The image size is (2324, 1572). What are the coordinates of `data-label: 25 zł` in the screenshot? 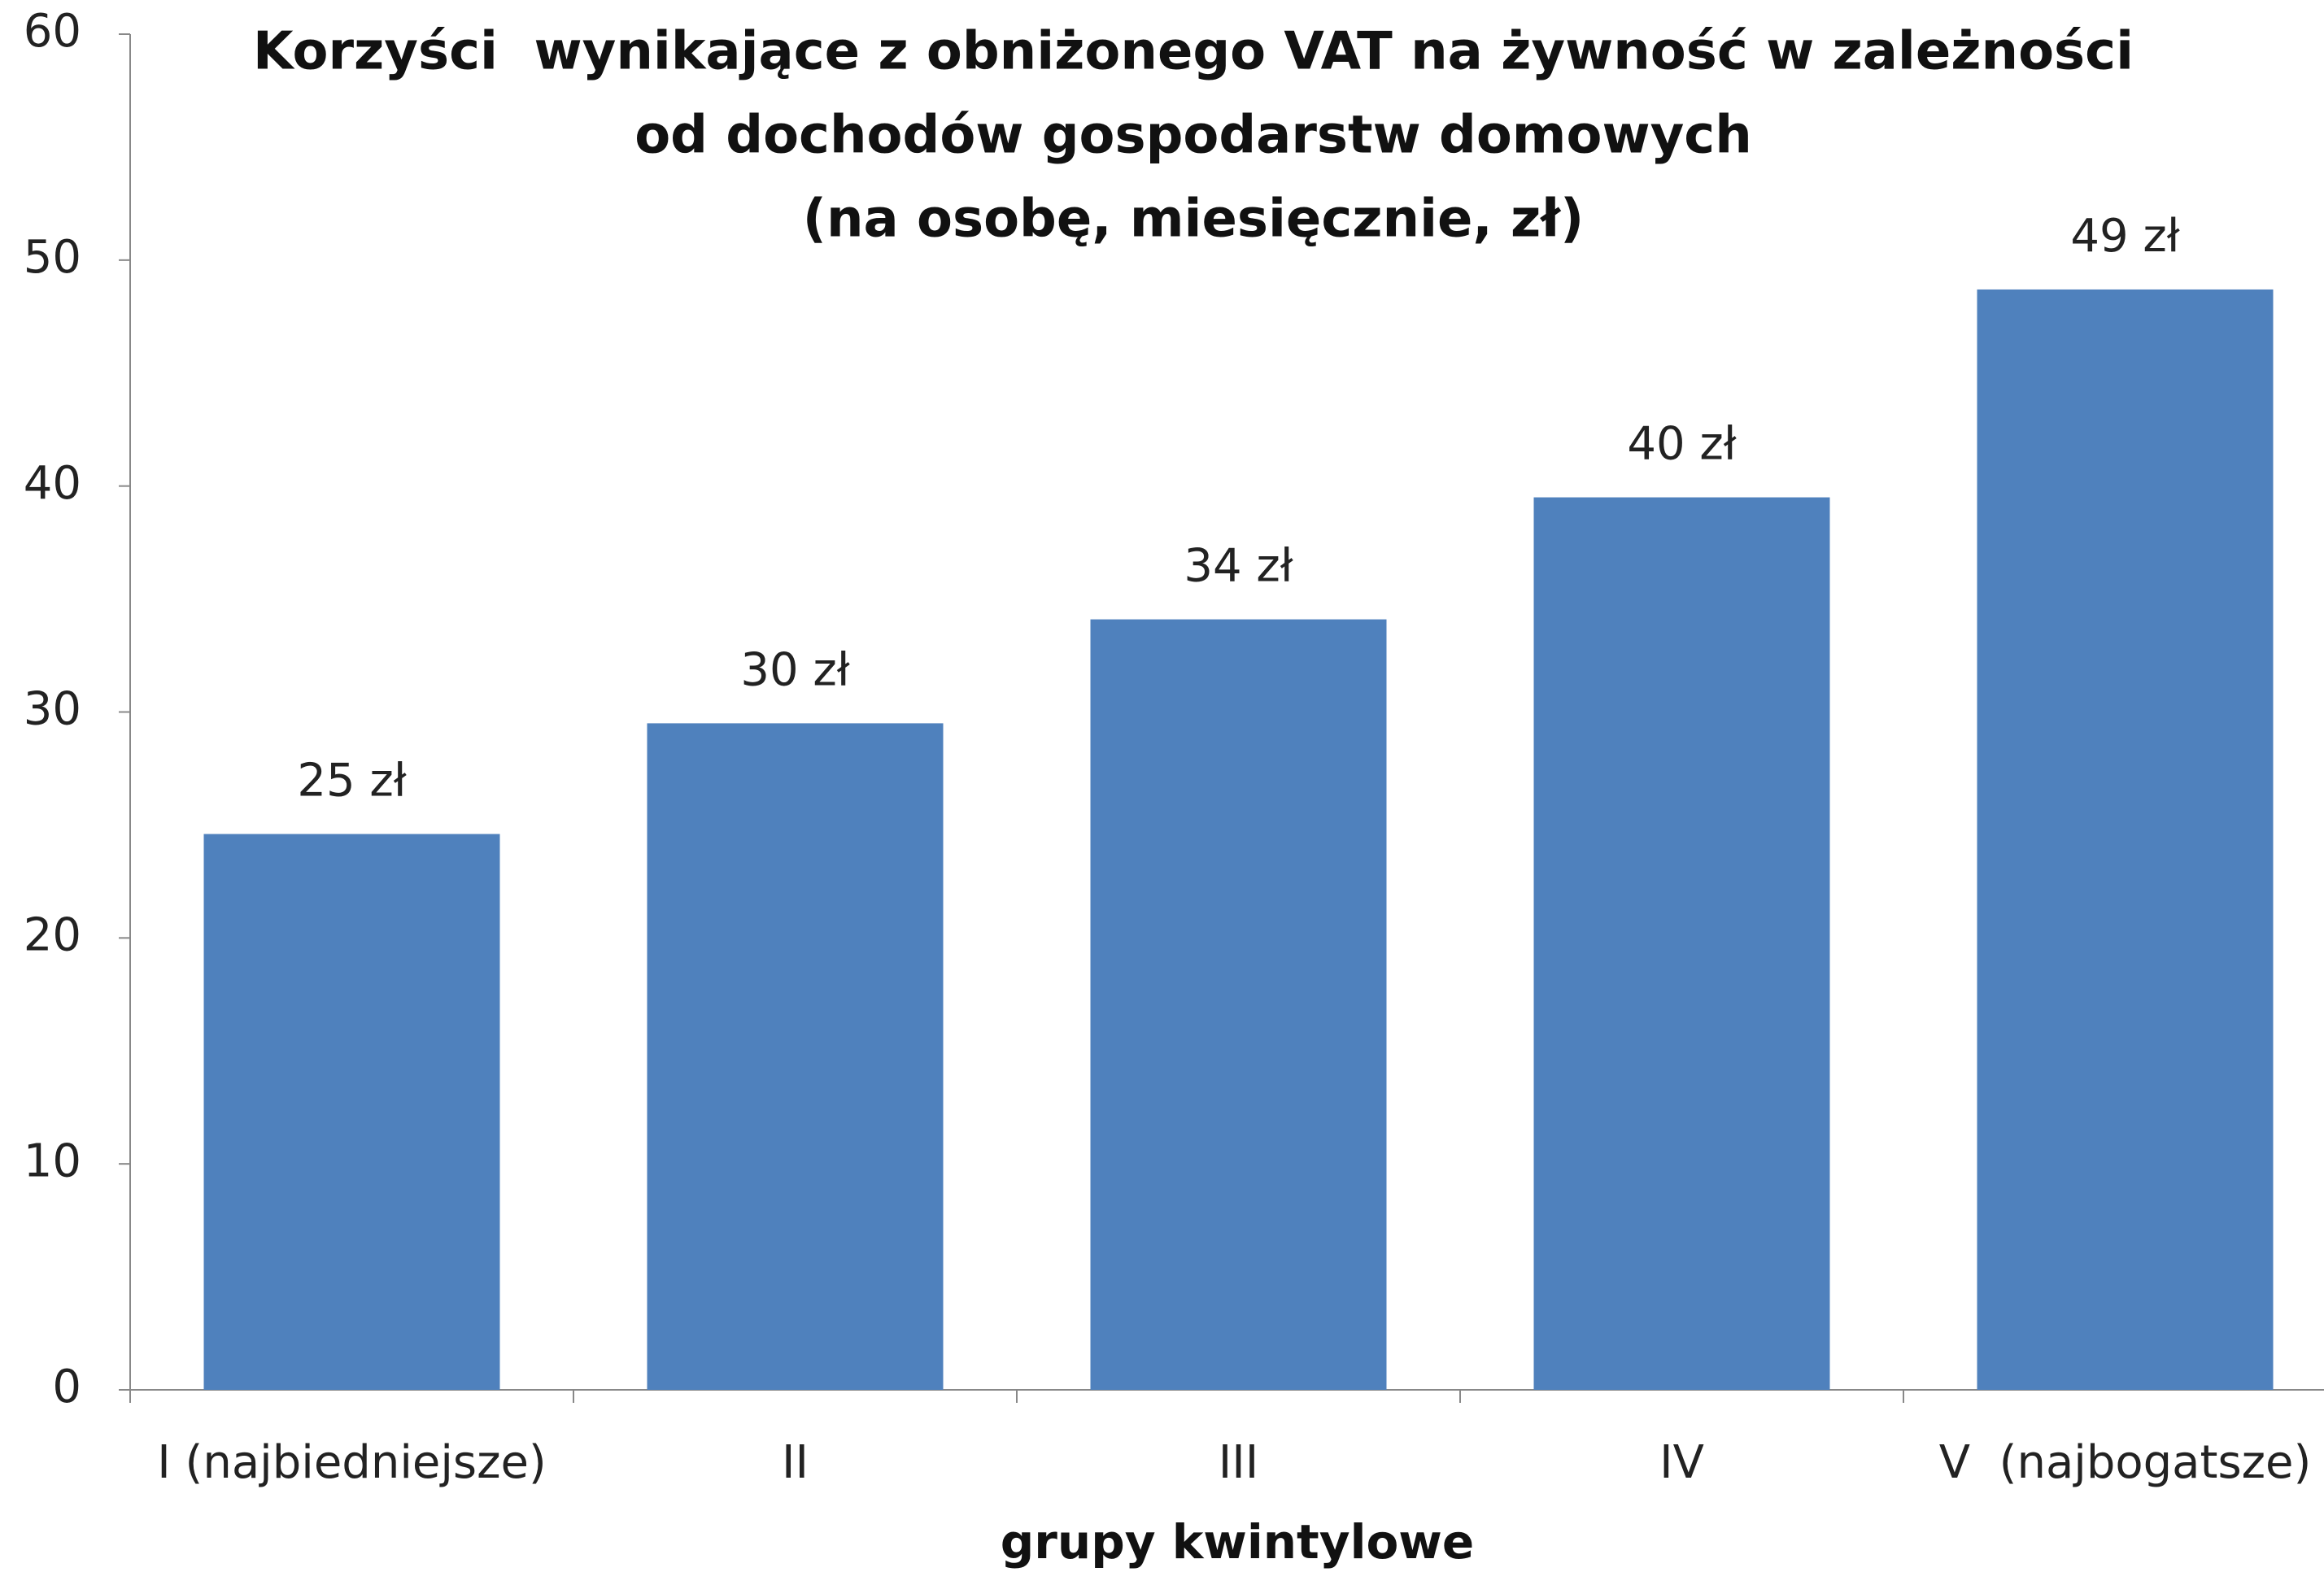 It's located at (352, 781).